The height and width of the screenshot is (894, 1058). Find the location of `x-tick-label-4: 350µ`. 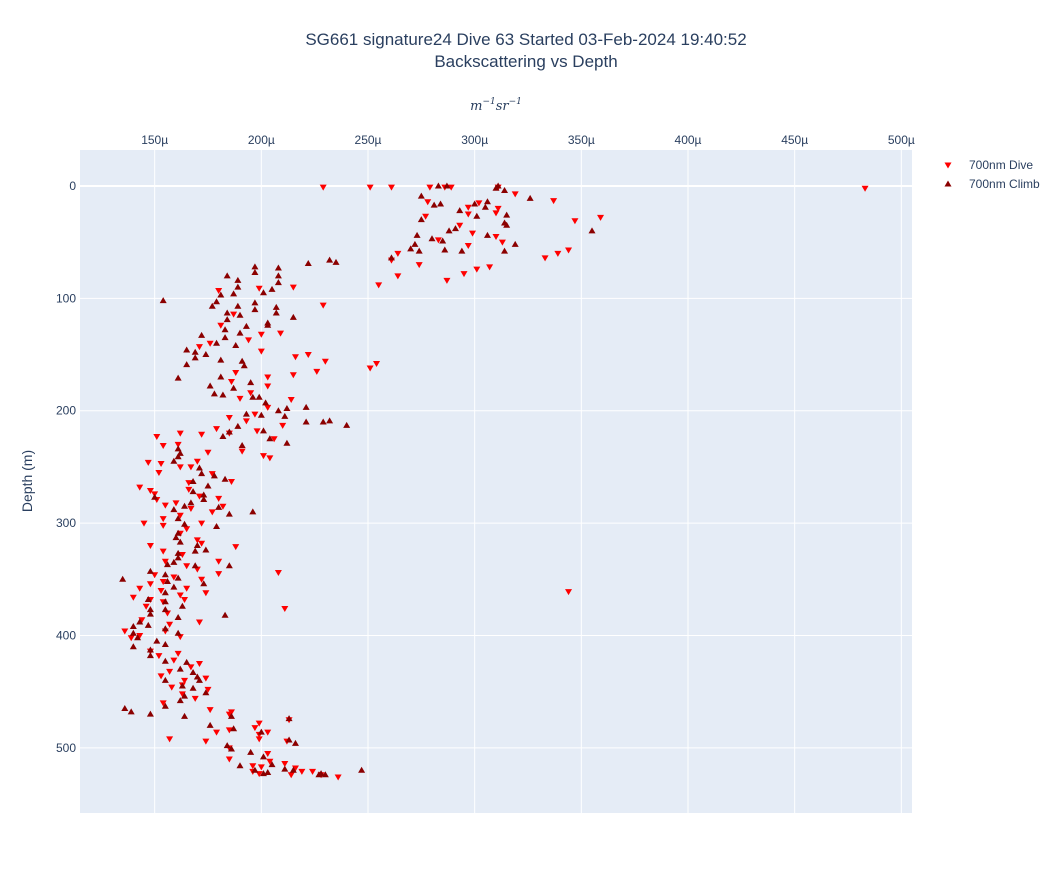

x-tick-label-4: 350µ is located at coordinates (581, 140).